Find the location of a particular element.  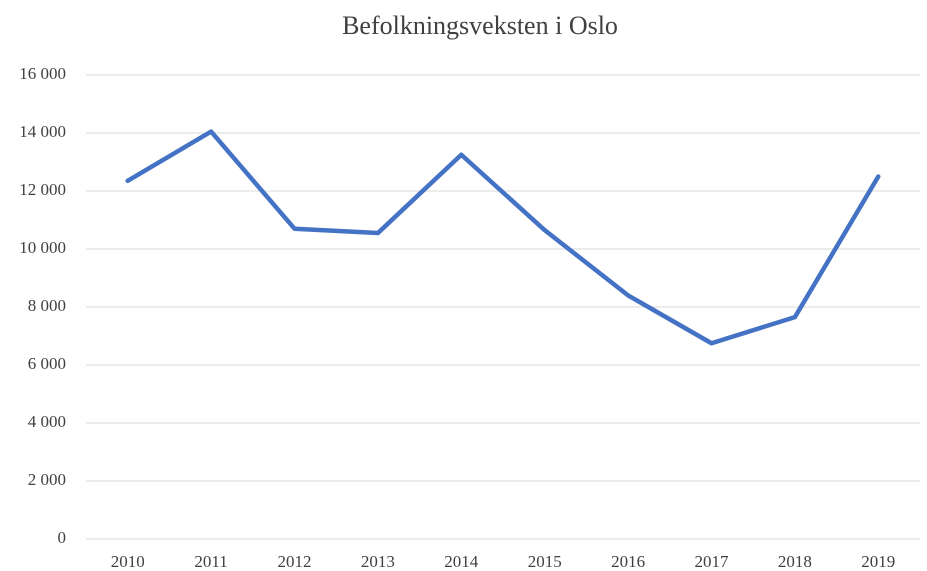

y-tick-label: 6 000 is located at coordinates (47, 363).